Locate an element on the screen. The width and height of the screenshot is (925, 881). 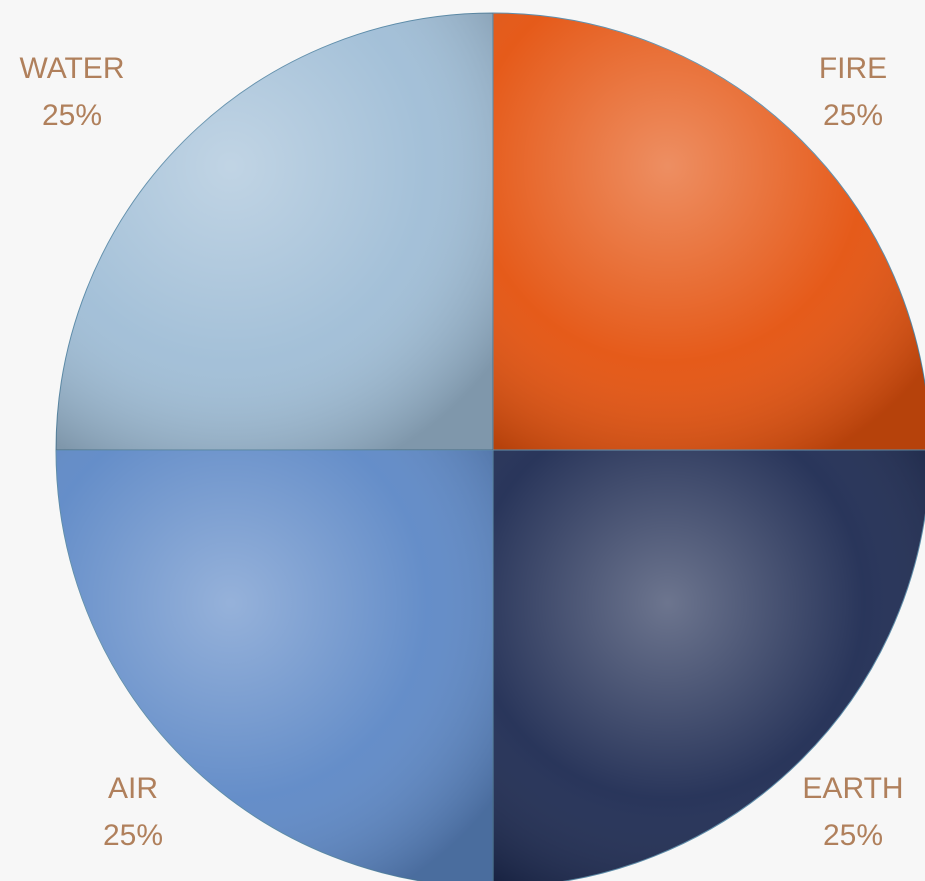
category-label: WATER is located at coordinates (72, 68).